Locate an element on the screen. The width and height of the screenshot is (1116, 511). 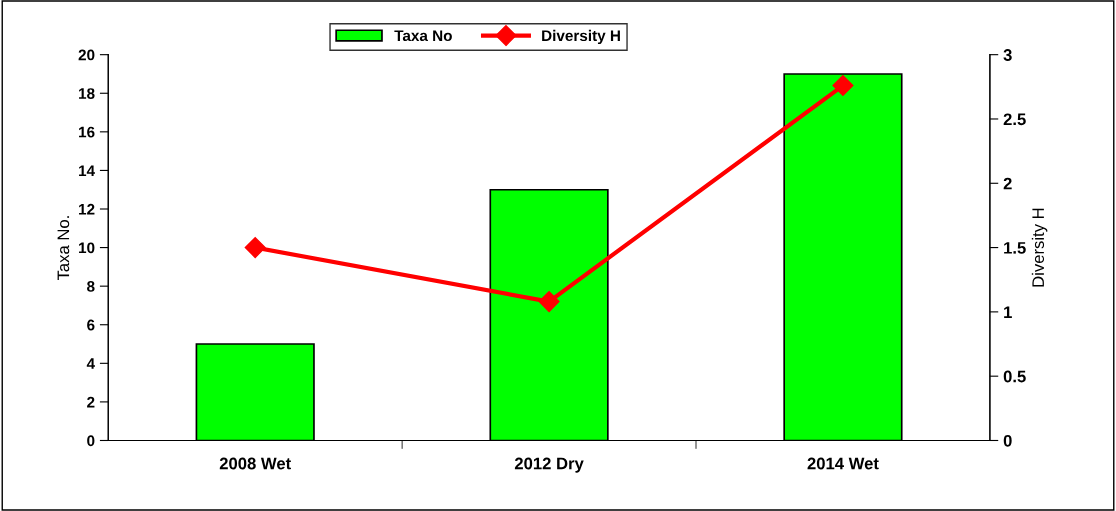
y2-tick-label: 1.5 is located at coordinates (1015, 248).